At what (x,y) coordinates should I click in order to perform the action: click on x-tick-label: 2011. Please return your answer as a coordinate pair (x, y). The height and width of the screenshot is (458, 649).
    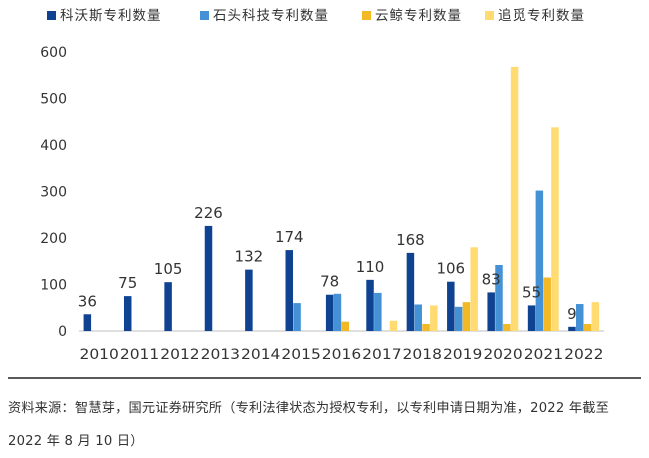
    Looking at the image, I should click on (139, 355).